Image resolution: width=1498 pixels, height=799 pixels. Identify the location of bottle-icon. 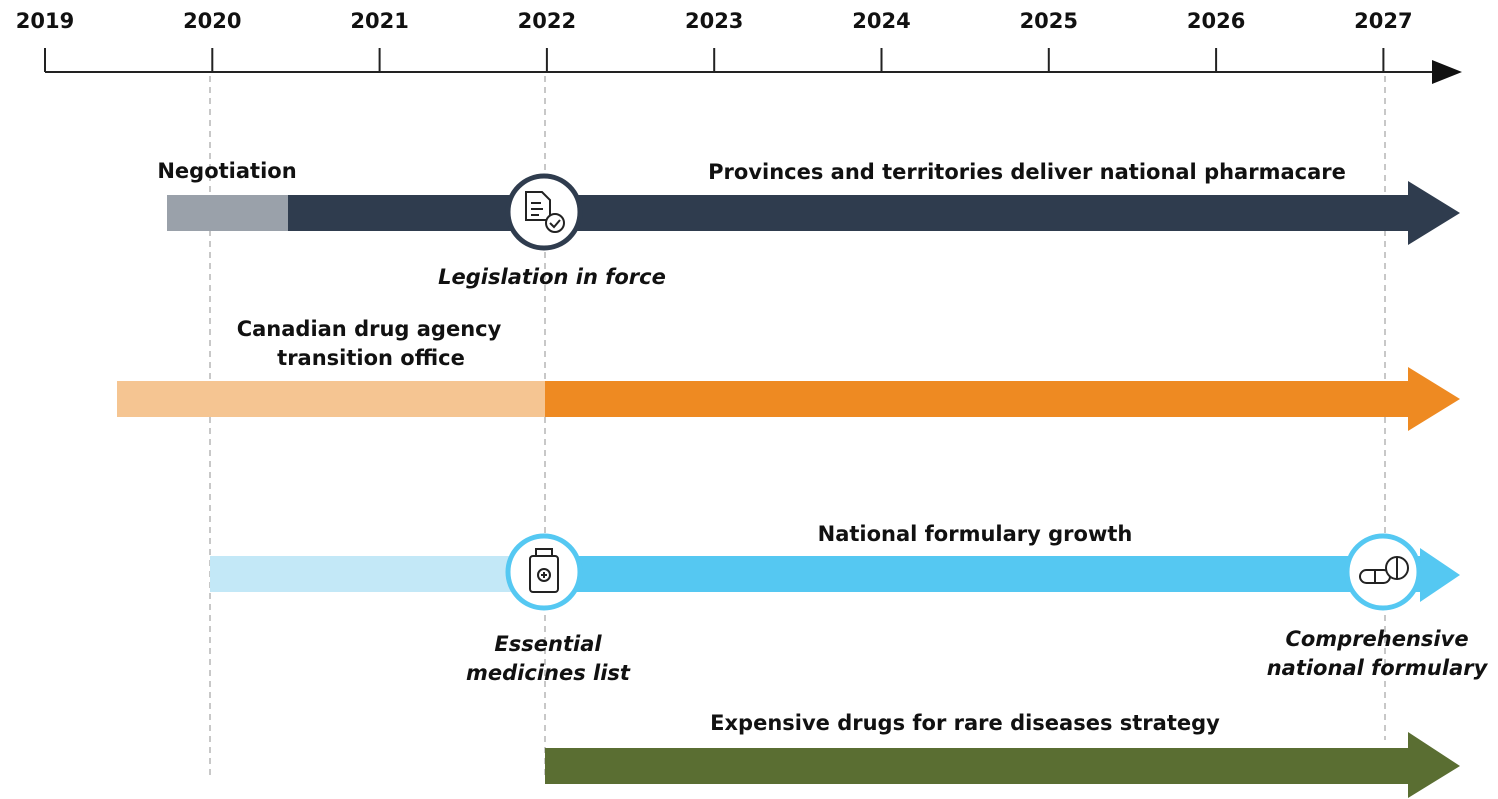
(544, 570).